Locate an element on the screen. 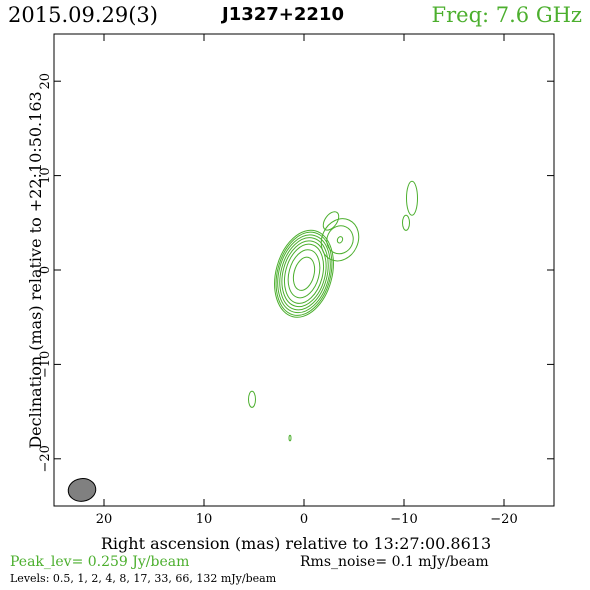  peak-level: Peak_lev= 0.259 Jy/beam is located at coordinates (100, 562).